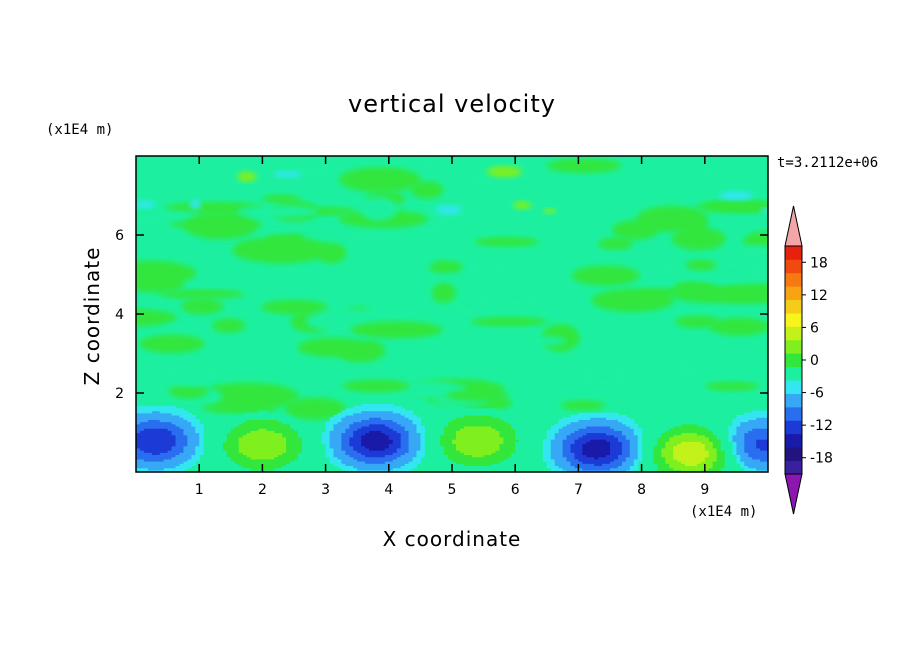  What do you see at coordinates (201, 294) in the screenshot?
I see `field-patch` at bounding box center [201, 294].